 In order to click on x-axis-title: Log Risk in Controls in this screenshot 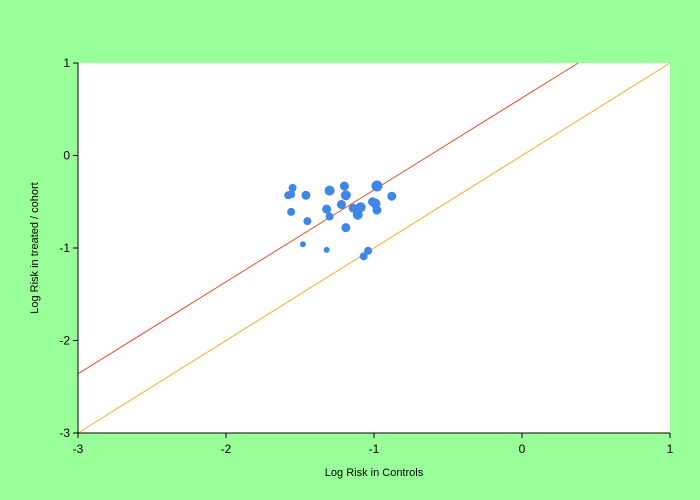, I will do `click(374, 473)`.